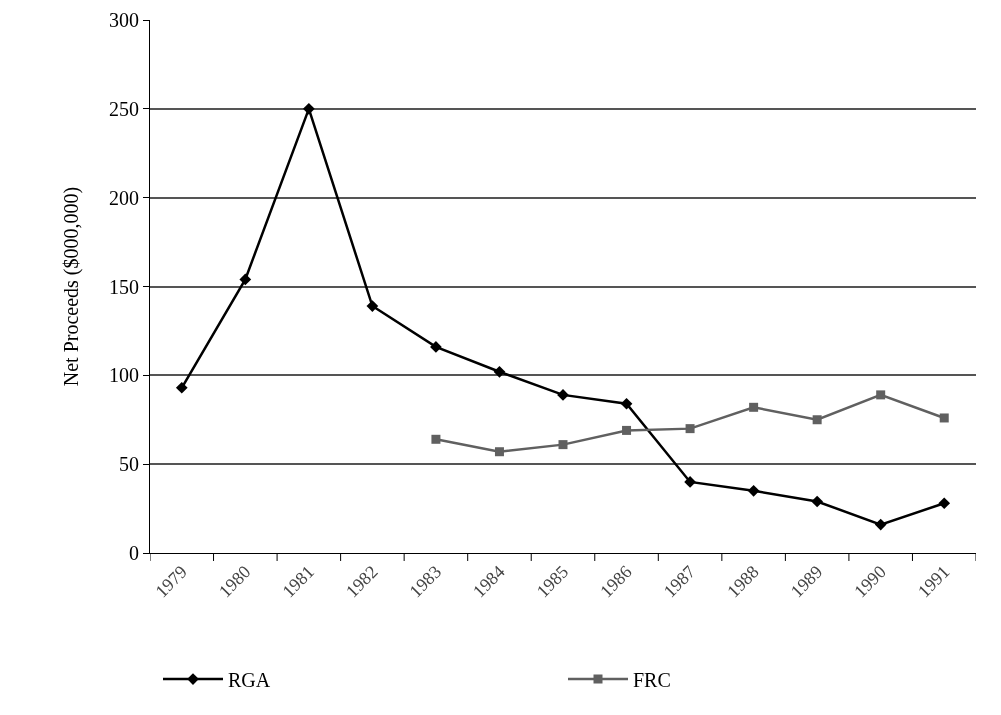 The width and height of the screenshot is (1001, 715). I want to click on y-tick-label: 50, so click(129, 464).